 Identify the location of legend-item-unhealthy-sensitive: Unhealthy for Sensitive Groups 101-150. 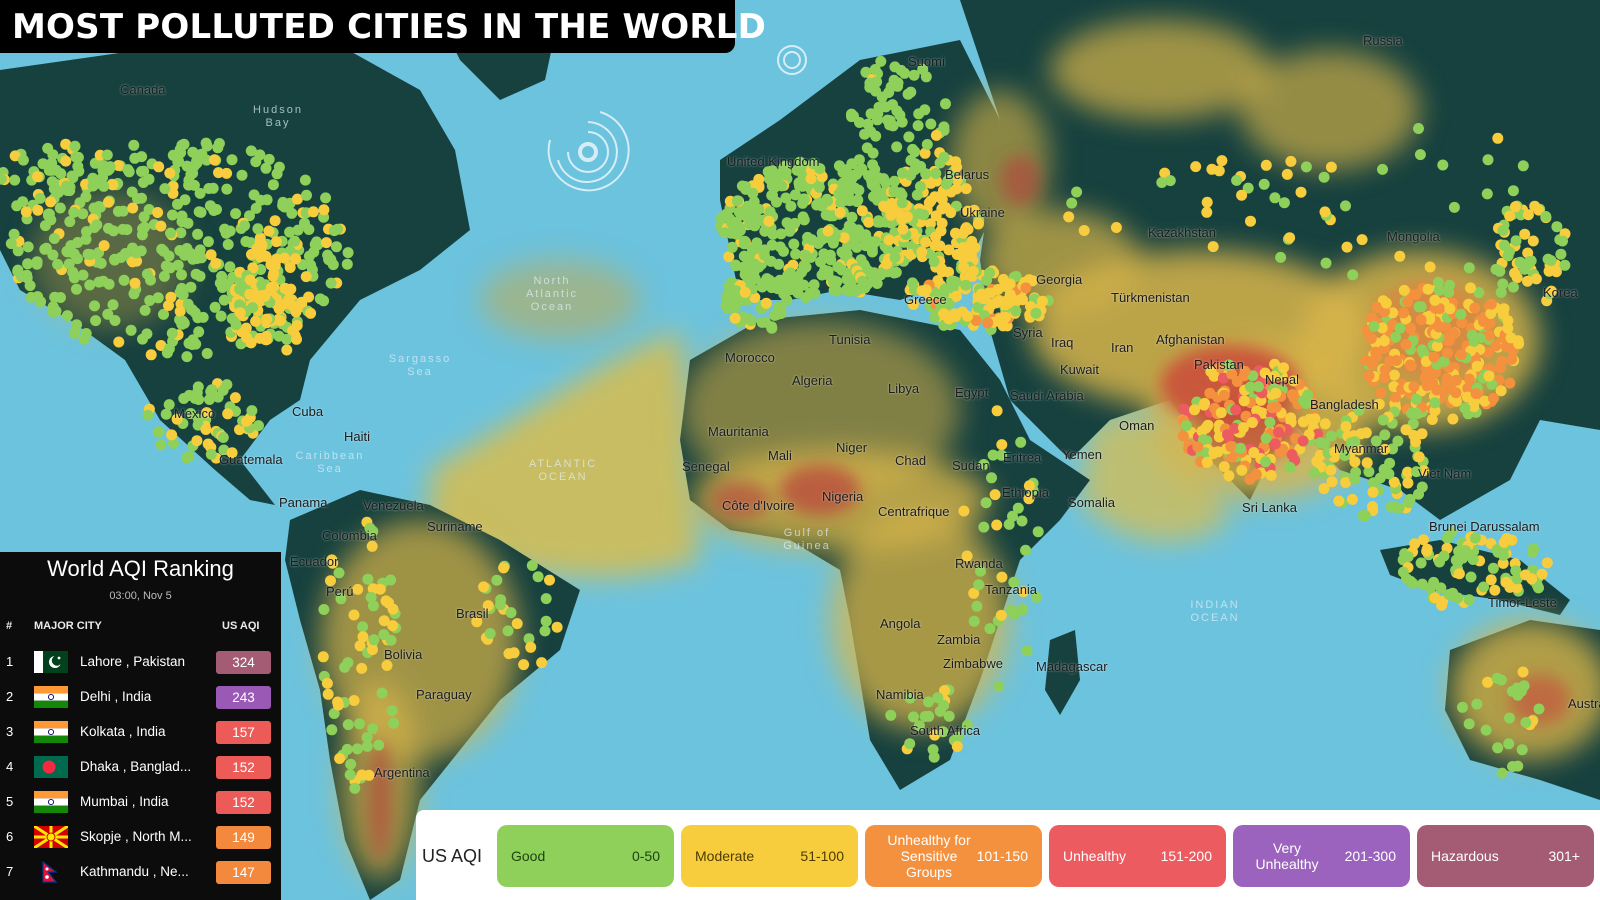
(953, 856).